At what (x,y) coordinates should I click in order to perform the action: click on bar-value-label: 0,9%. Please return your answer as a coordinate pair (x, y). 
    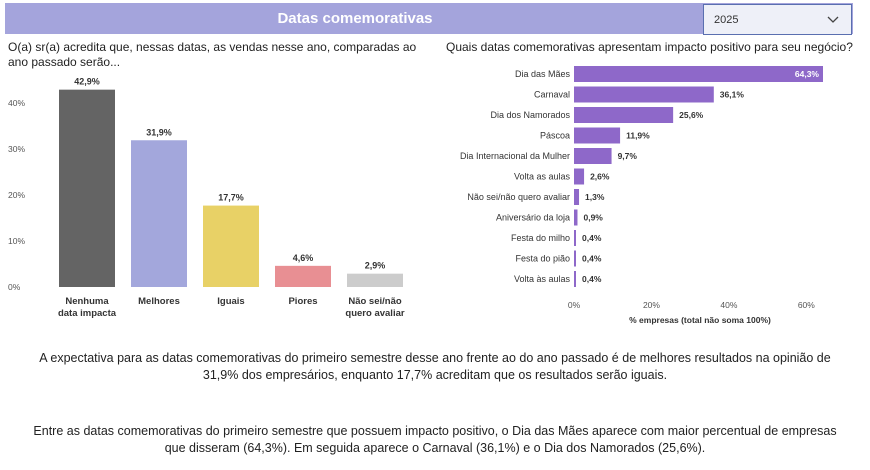
    Looking at the image, I should click on (593, 218).